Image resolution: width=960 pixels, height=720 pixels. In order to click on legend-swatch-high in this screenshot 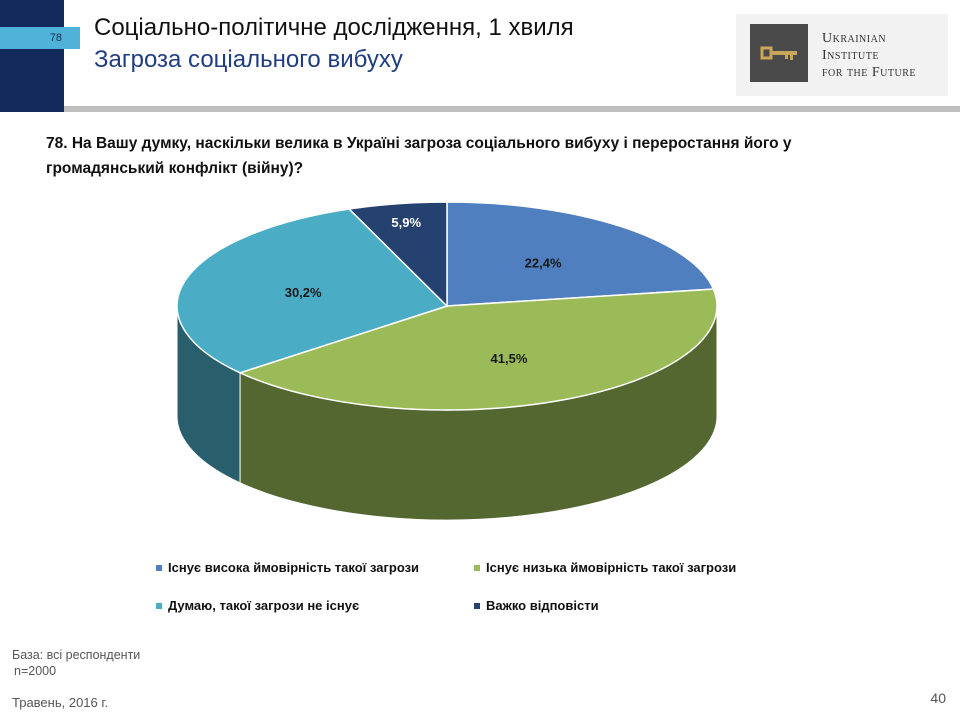, I will do `click(159, 567)`.